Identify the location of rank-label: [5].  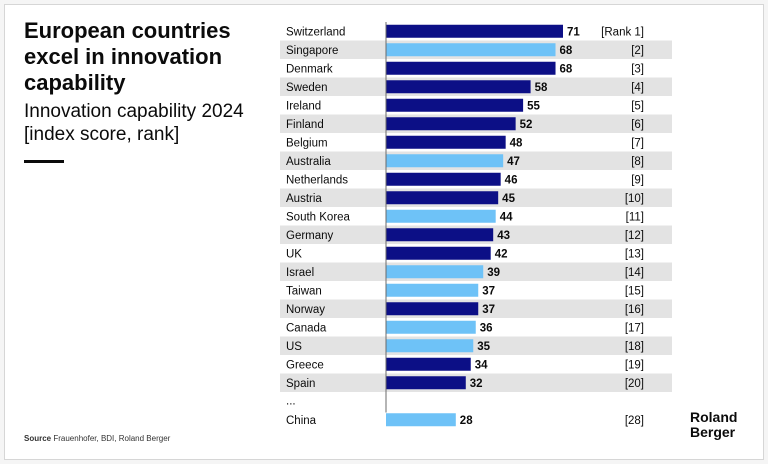
(637, 106).